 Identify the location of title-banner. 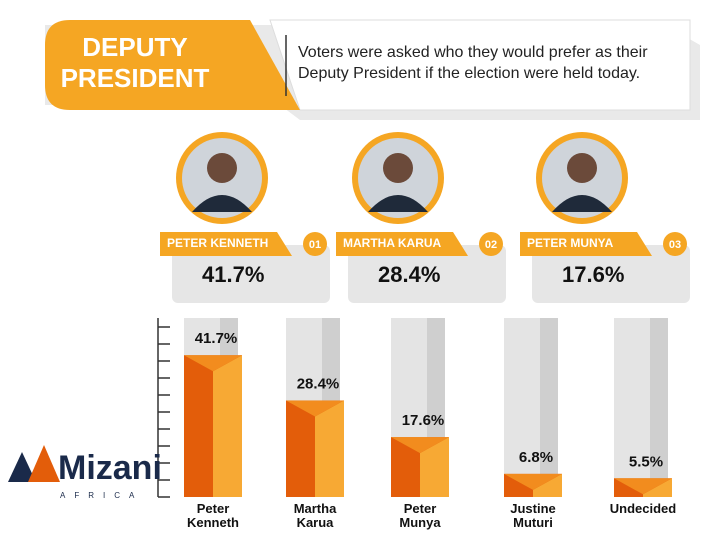
(172, 65).